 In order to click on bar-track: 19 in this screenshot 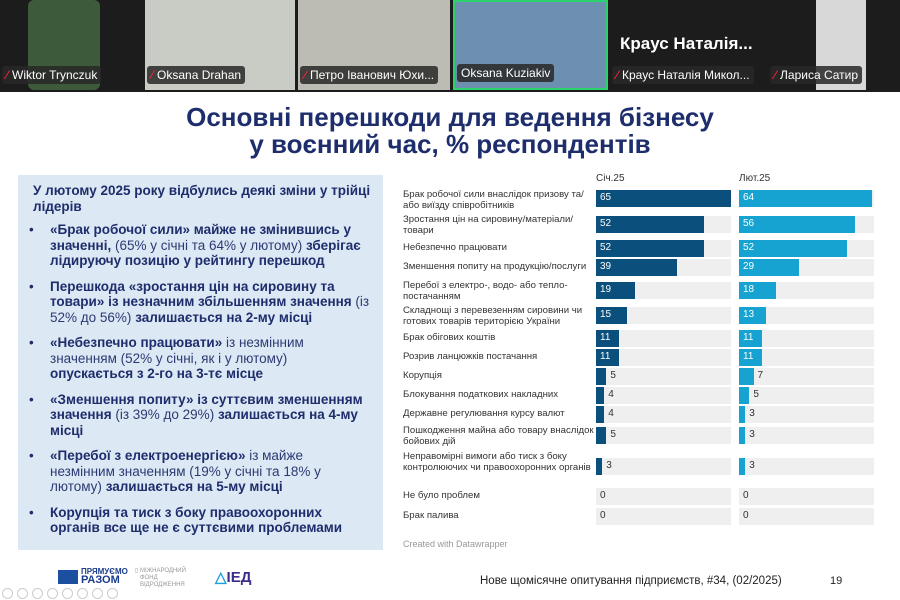, I will do `click(663, 290)`.